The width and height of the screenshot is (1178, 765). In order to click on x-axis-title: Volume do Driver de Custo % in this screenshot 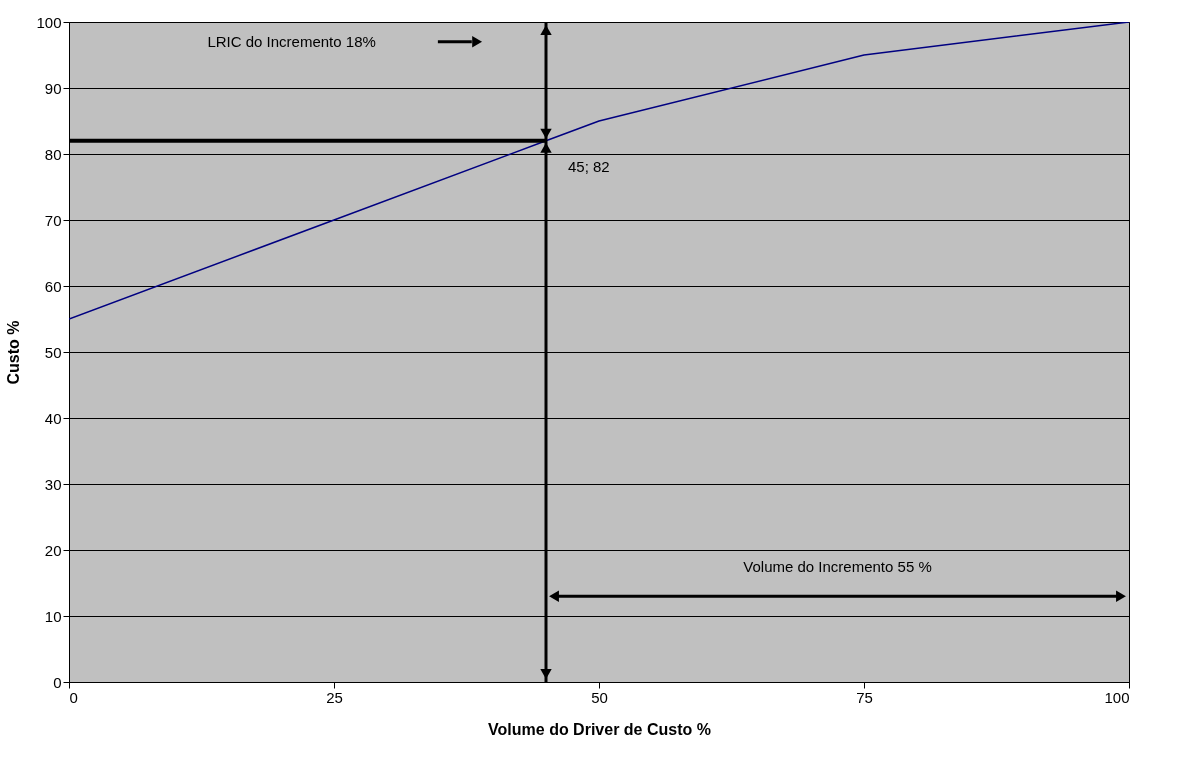, I will do `click(599, 729)`.